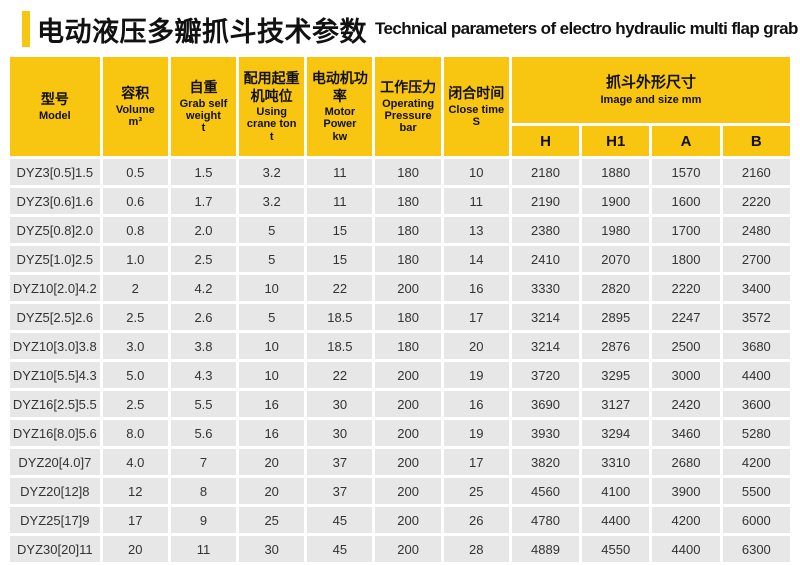  I want to click on model-cell: DYZ3[0.5]1.5, so click(55, 172).